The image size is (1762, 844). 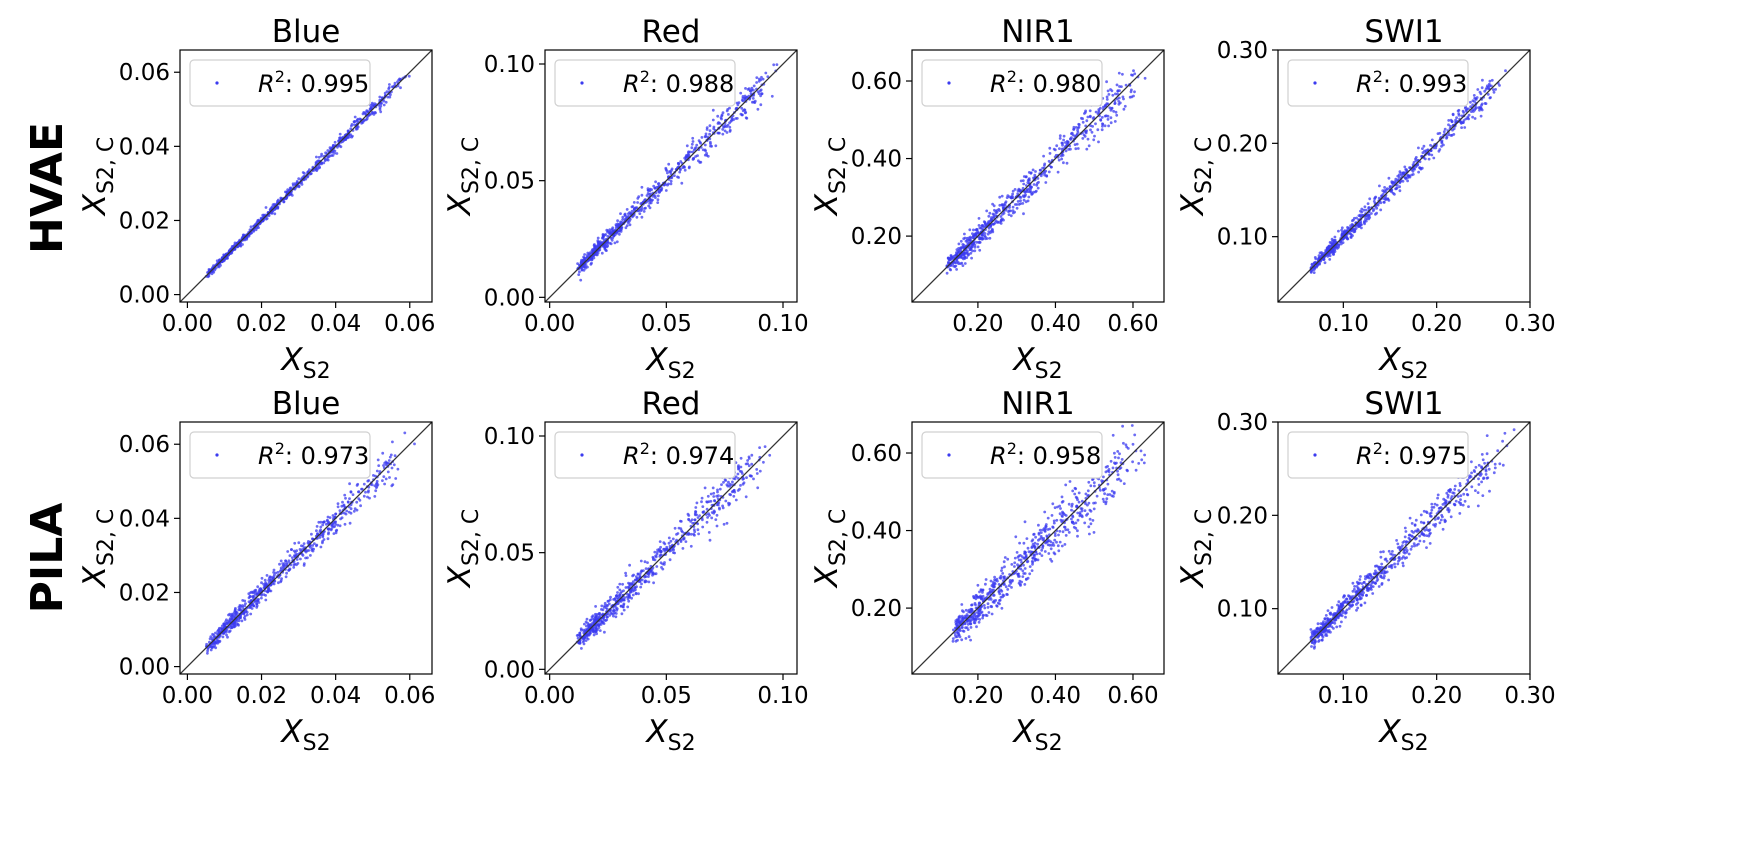 What do you see at coordinates (144, 73) in the screenshot?
I see `y-tick-label: 0.06` at bounding box center [144, 73].